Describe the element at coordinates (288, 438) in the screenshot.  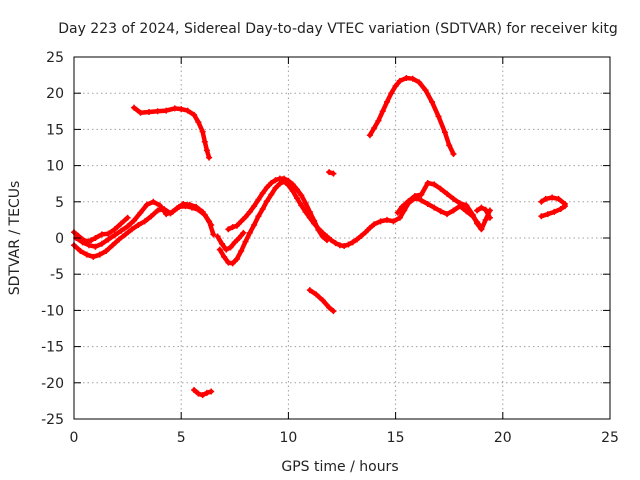
I see `x-tick-label: 10` at that location.